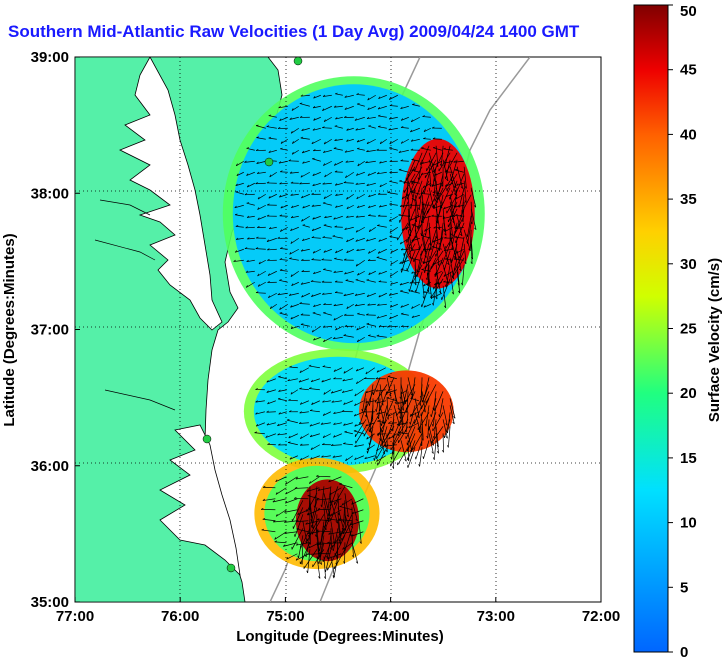  What do you see at coordinates (688, 134) in the screenshot?
I see `colorbar-tick-label: 40` at bounding box center [688, 134].